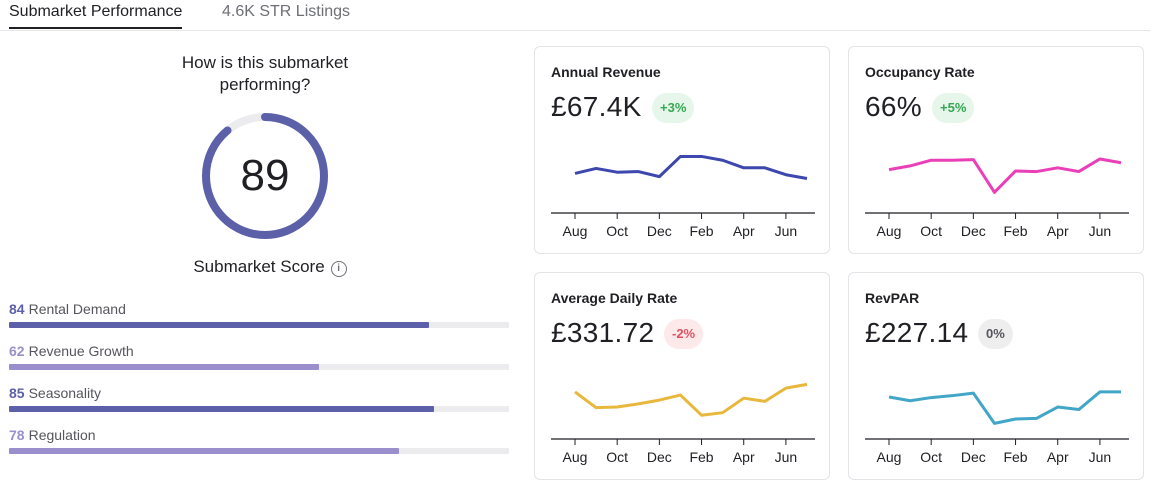 The height and width of the screenshot is (490, 1156). I want to click on metric-value: 78, so click(17, 435).